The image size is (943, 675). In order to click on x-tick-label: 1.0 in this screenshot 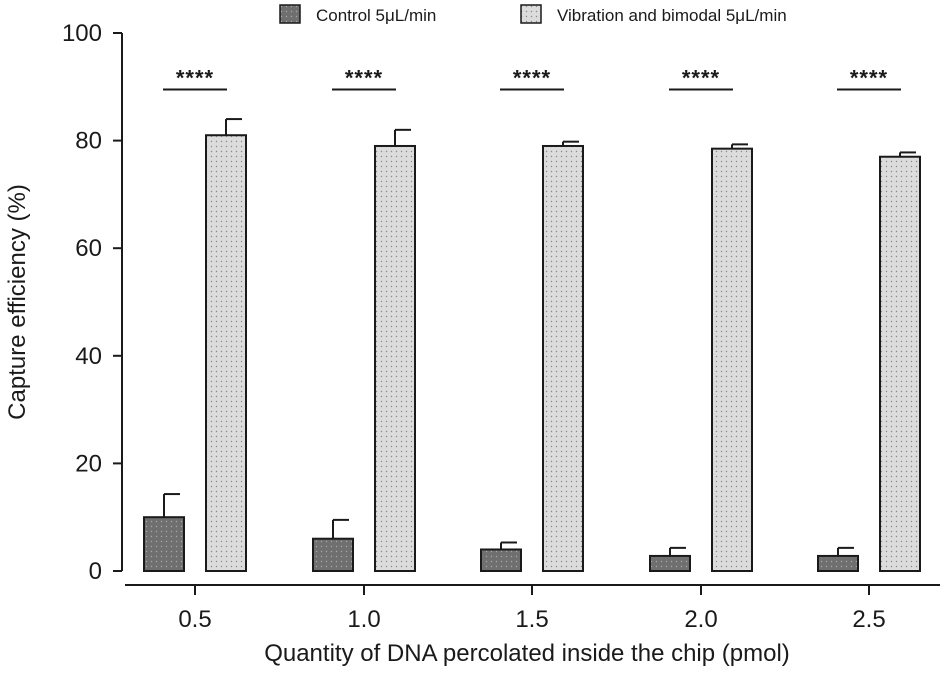, I will do `click(363, 619)`.